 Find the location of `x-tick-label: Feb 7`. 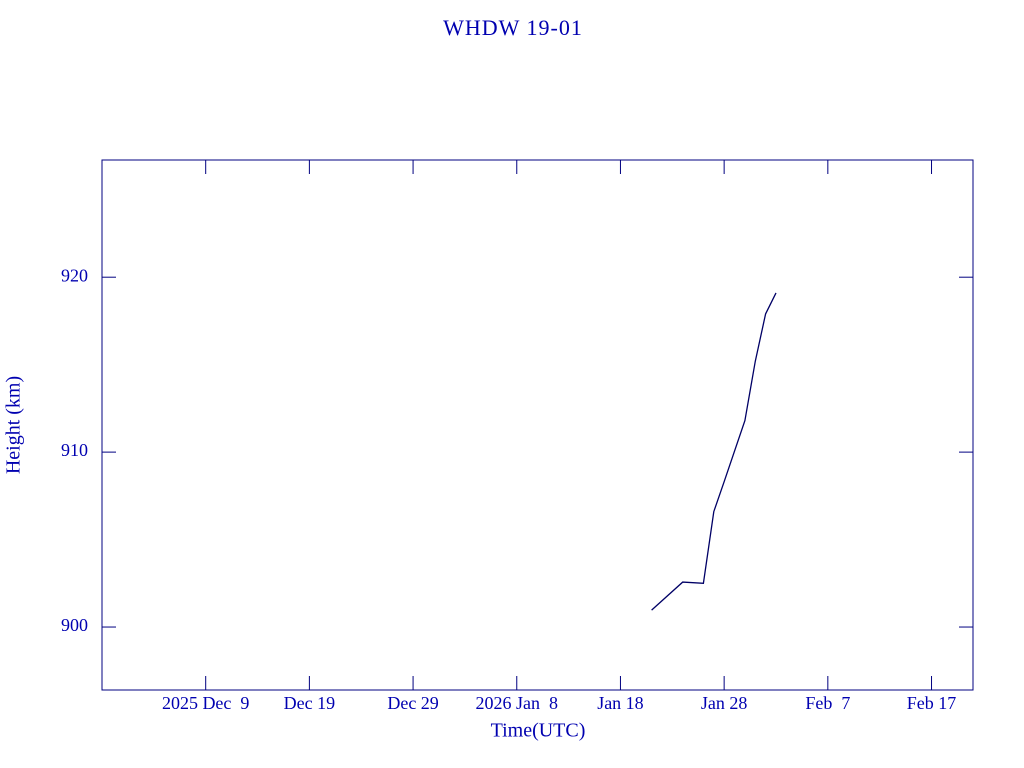

x-tick-label: Feb 7 is located at coordinates (827, 703).